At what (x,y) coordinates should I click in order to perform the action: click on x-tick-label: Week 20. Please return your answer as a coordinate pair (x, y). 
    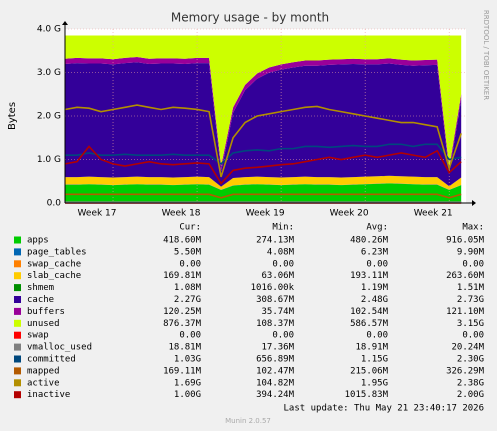
    Looking at the image, I should click on (349, 214).